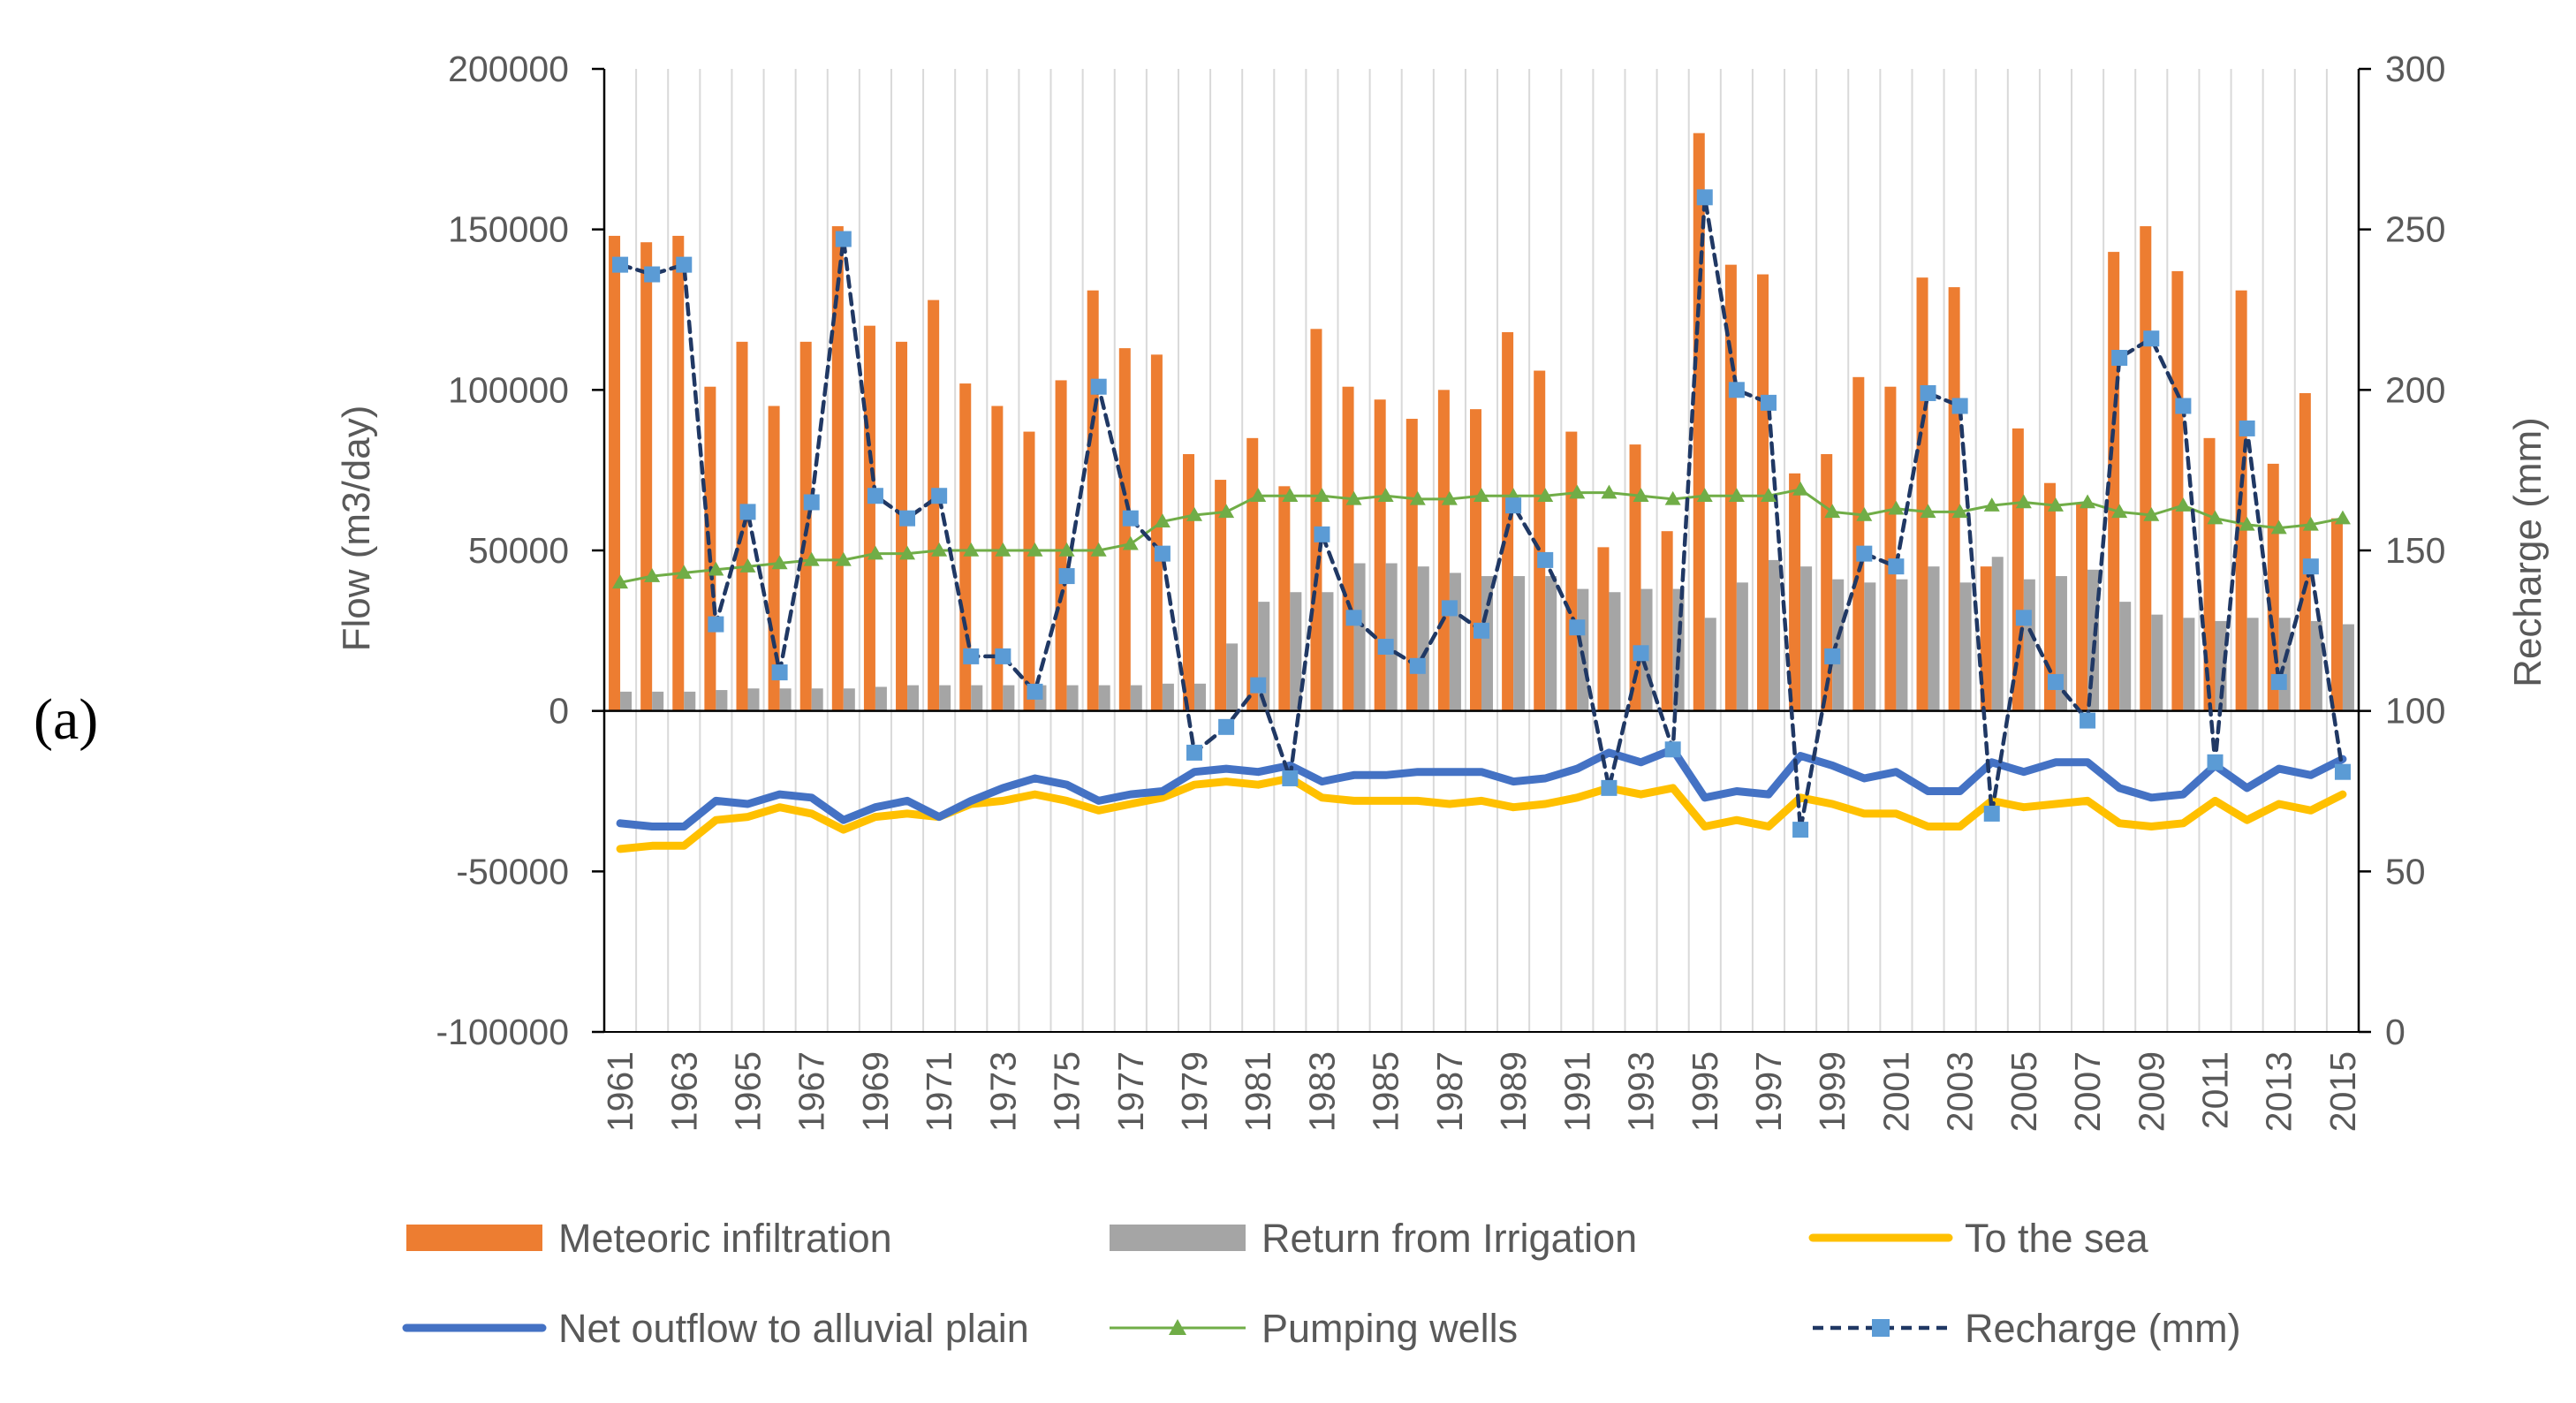  What do you see at coordinates (1449, 1091) in the screenshot?
I see `x-tick-label: 1987` at bounding box center [1449, 1091].